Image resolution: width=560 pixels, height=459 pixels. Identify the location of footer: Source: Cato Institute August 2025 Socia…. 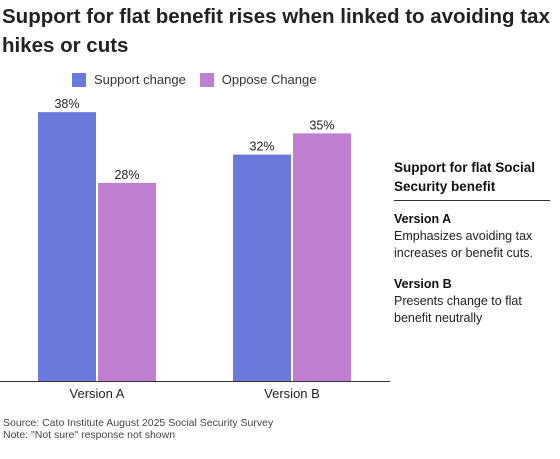
(138, 429).